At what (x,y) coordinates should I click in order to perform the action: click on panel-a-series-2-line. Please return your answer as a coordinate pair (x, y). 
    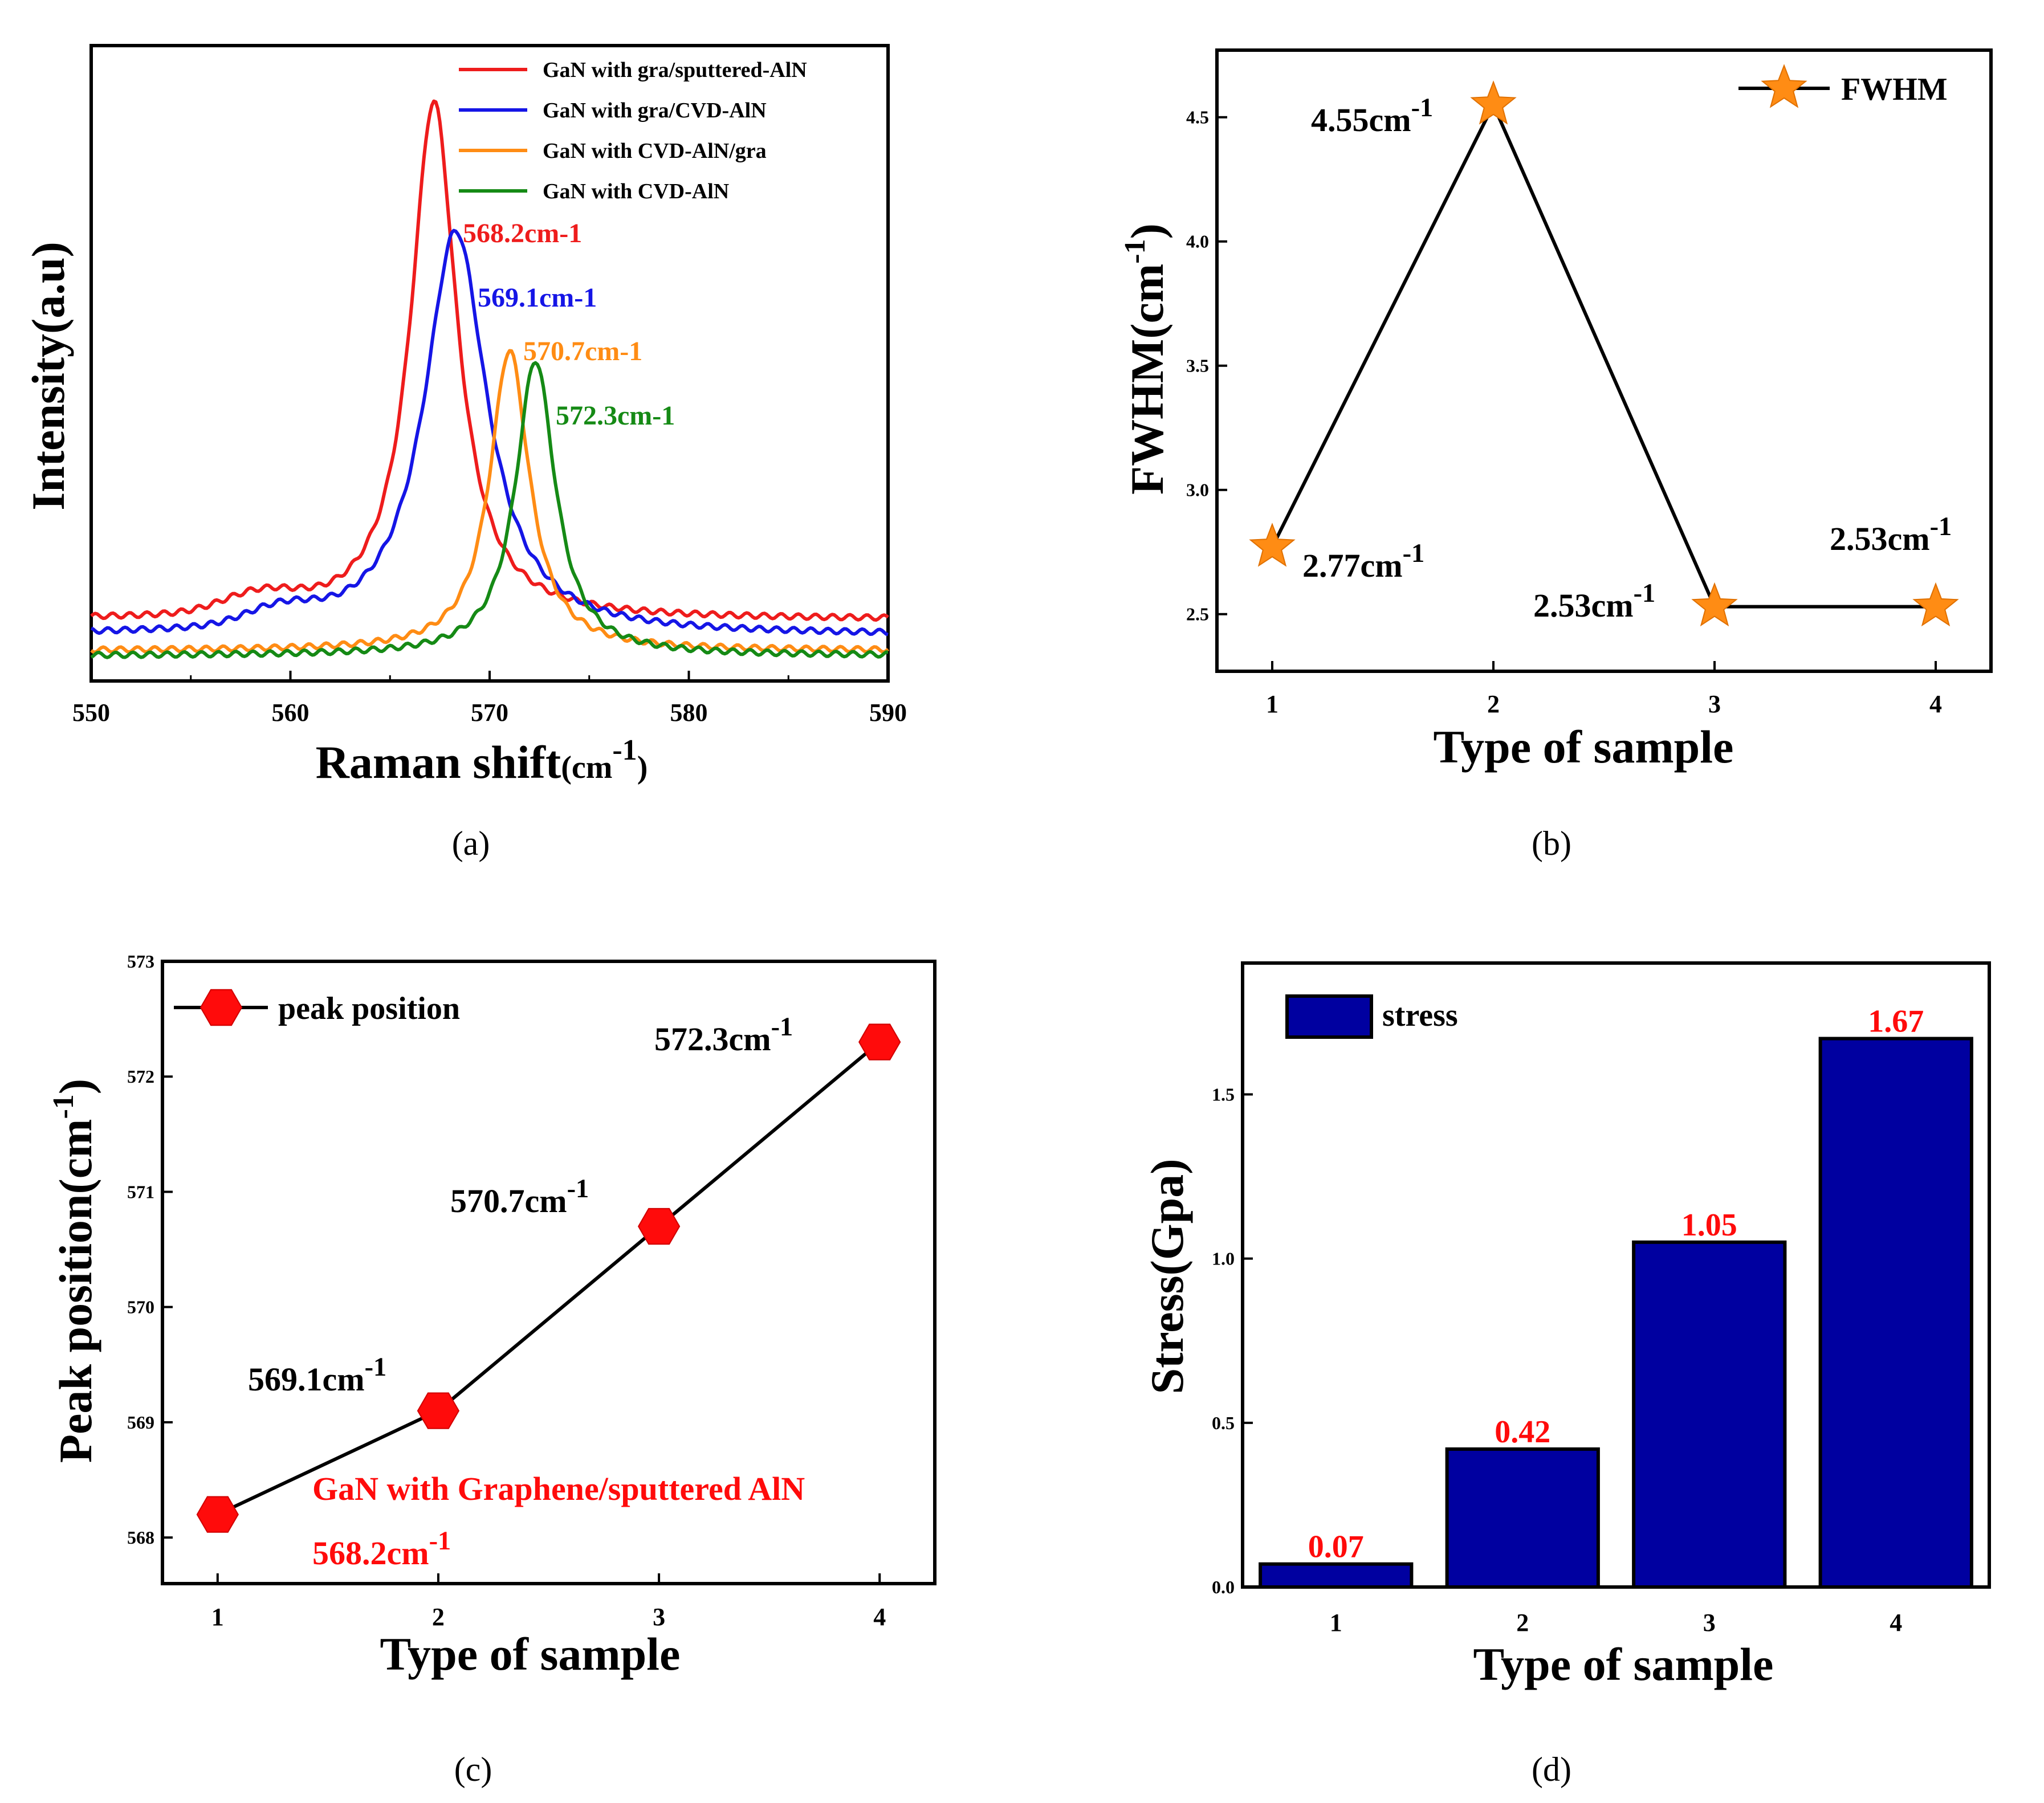
    Looking at the image, I should click on (490, 433).